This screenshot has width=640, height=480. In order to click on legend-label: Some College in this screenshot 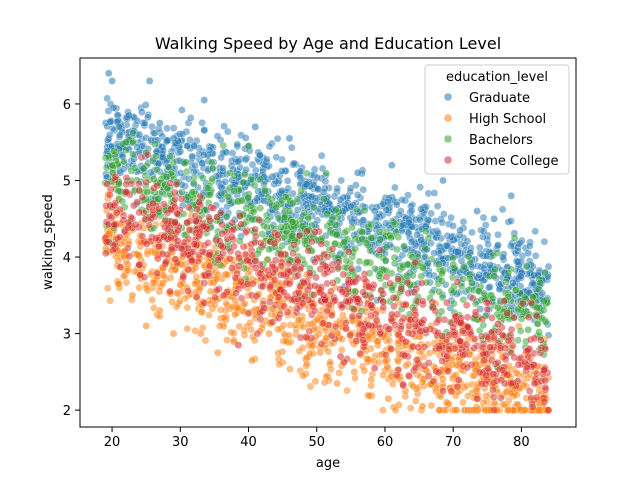, I will do `click(514, 161)`.